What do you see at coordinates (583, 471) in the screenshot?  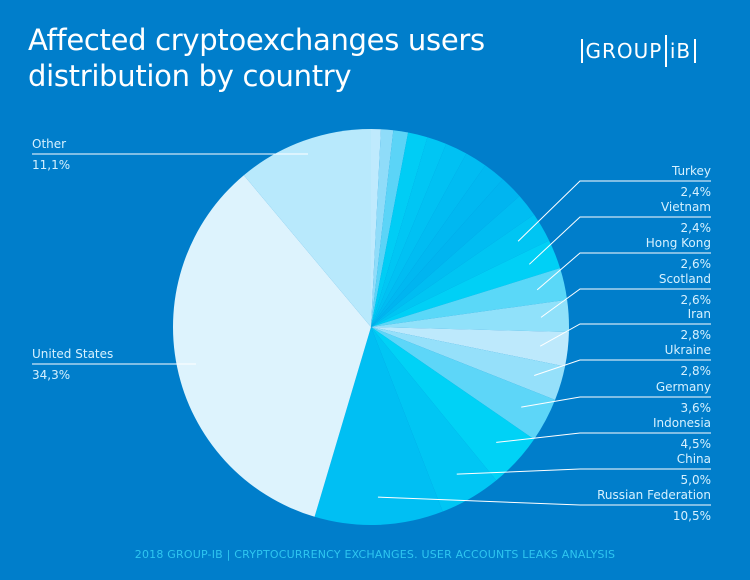 I see `leader-line-china` at bounding box center [583, 471].